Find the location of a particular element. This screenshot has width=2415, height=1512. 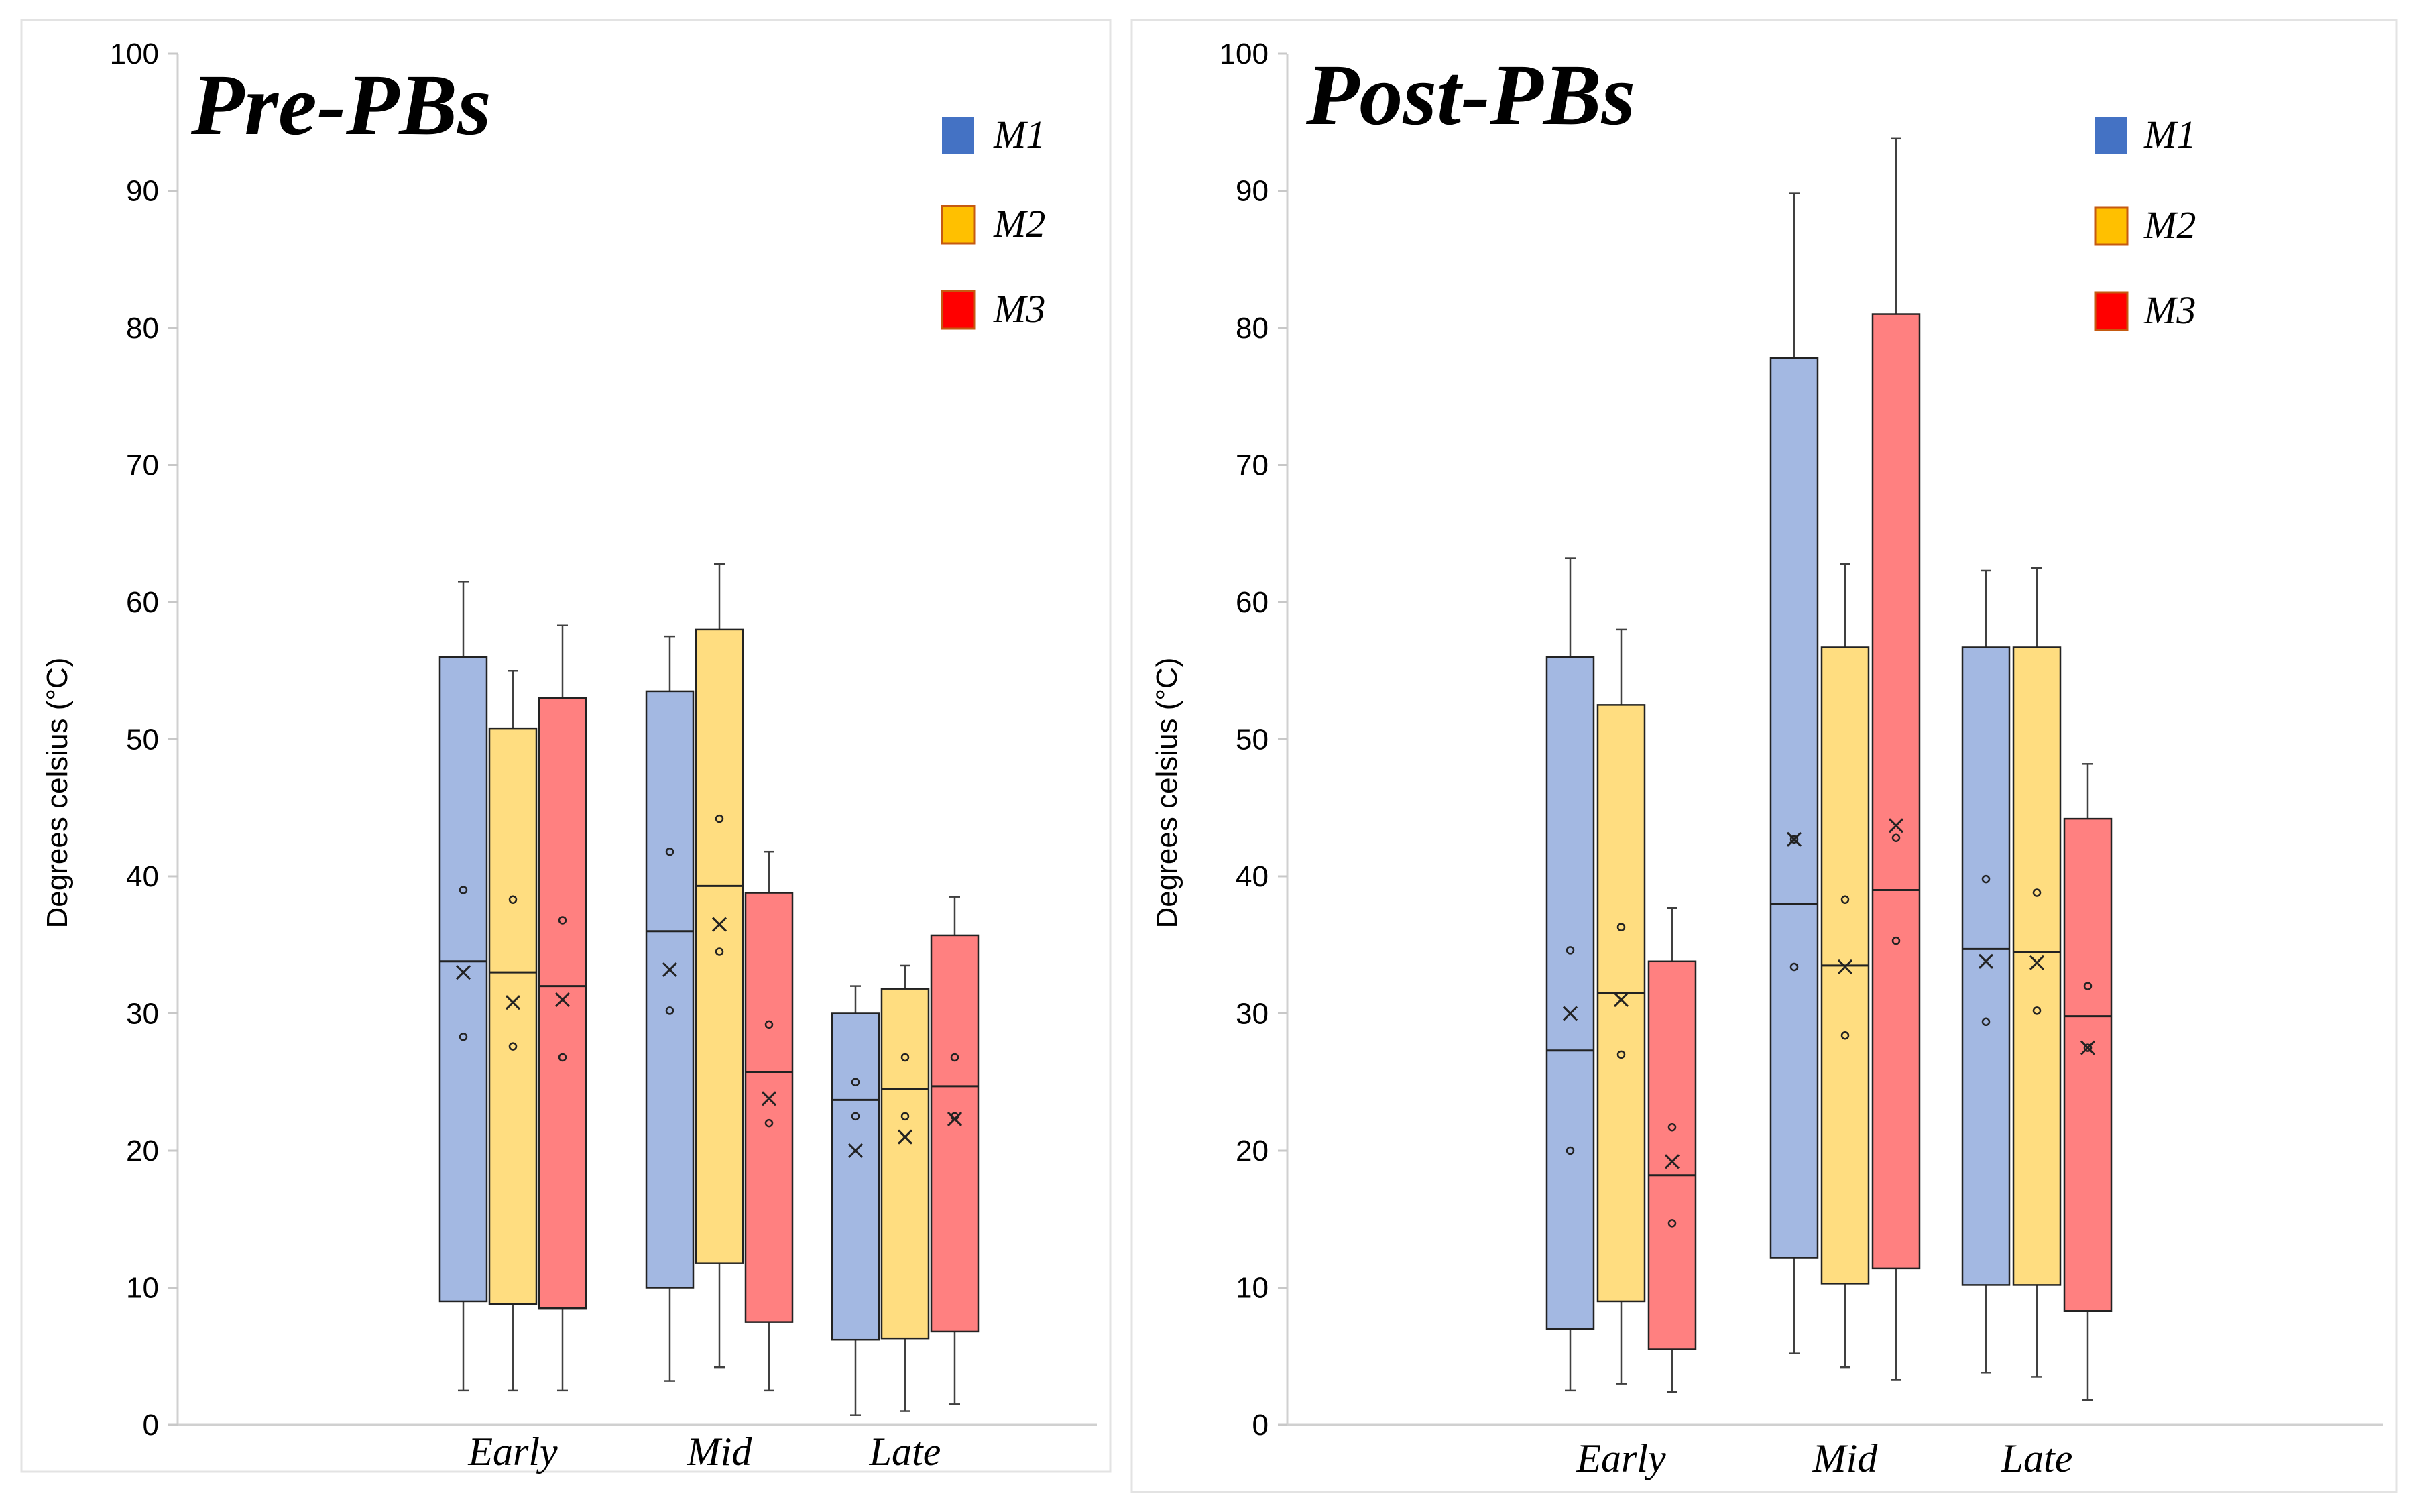

box-plot-m1-early is located at coordinates (463, 987).